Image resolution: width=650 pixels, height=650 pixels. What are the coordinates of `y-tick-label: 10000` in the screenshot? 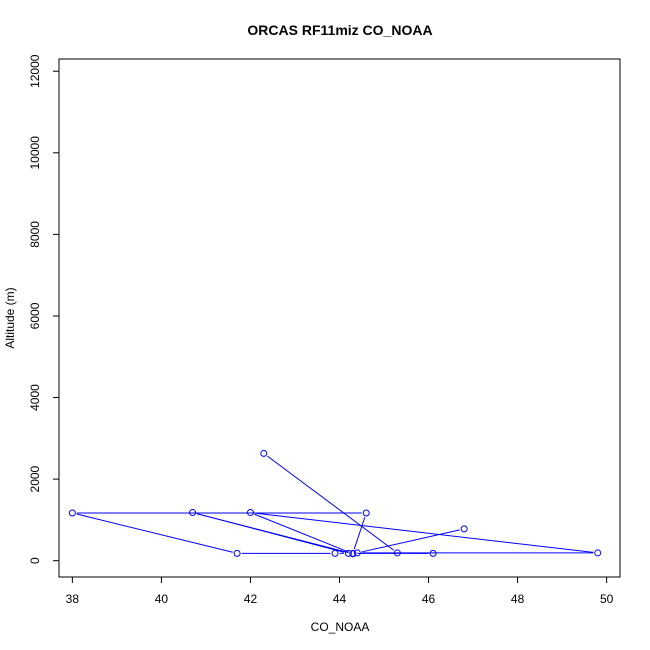 It's located at (35, 153).